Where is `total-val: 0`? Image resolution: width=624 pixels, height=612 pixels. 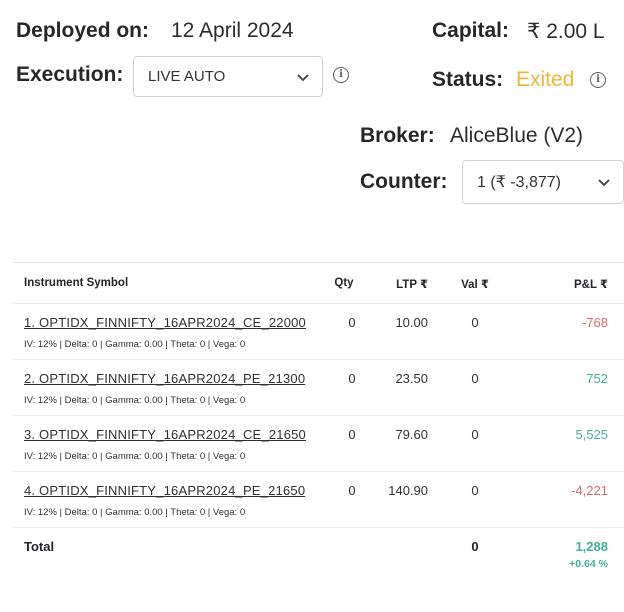 total-val: 0 is located at coordinates (475, 546).